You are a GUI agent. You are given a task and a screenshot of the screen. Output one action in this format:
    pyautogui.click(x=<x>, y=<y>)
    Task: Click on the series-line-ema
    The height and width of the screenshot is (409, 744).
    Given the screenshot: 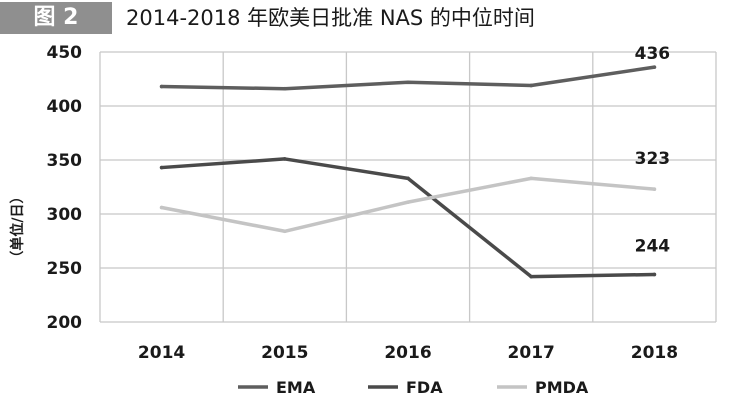 What is the action you would take?
    pyautogui.click(x=408, y=78)
    